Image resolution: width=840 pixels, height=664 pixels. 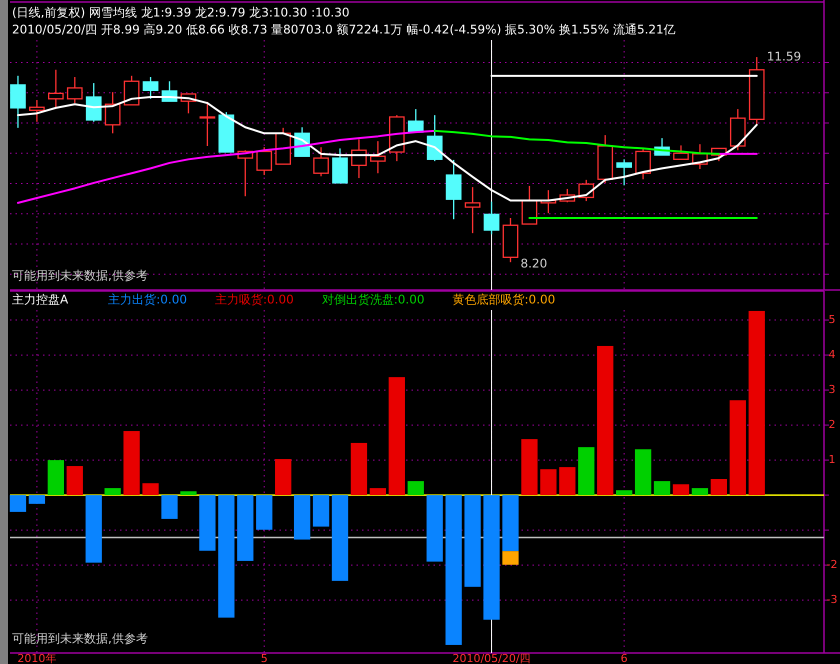 What do you see at coordinates (832, 599) in the screenshot?
I see `y-tick-label: -3` at bounding box center [832, 599].